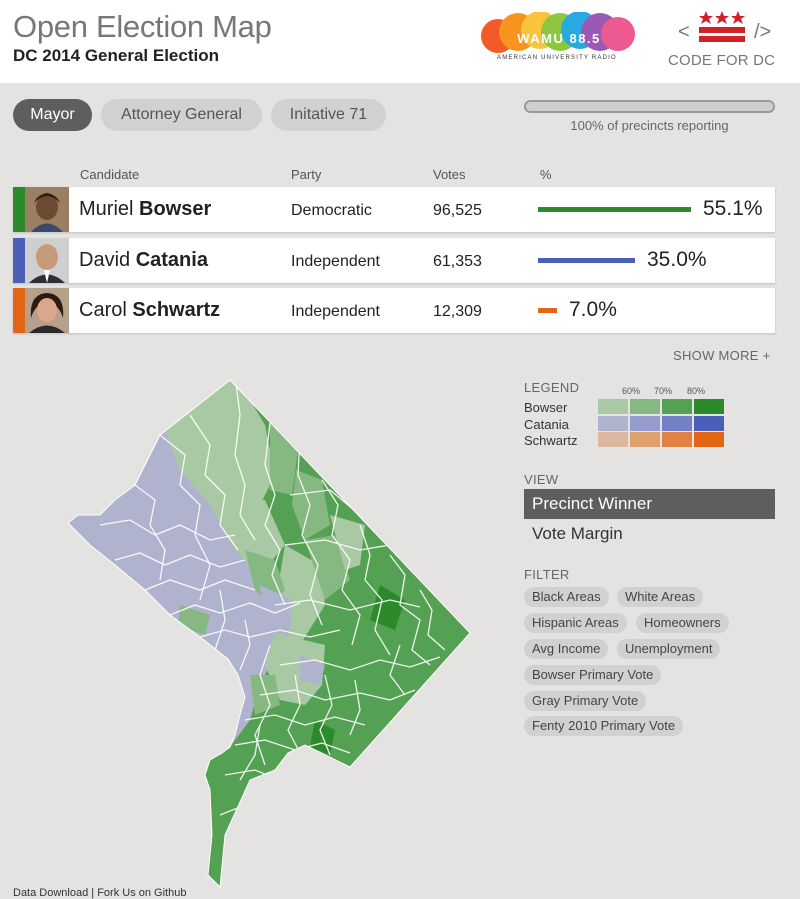 The height and width of the screenshot is (899, 800). Describe the element at coordinates (723, 43) in the screenshot. I see `code-for-dc-logo: < />` at that location.